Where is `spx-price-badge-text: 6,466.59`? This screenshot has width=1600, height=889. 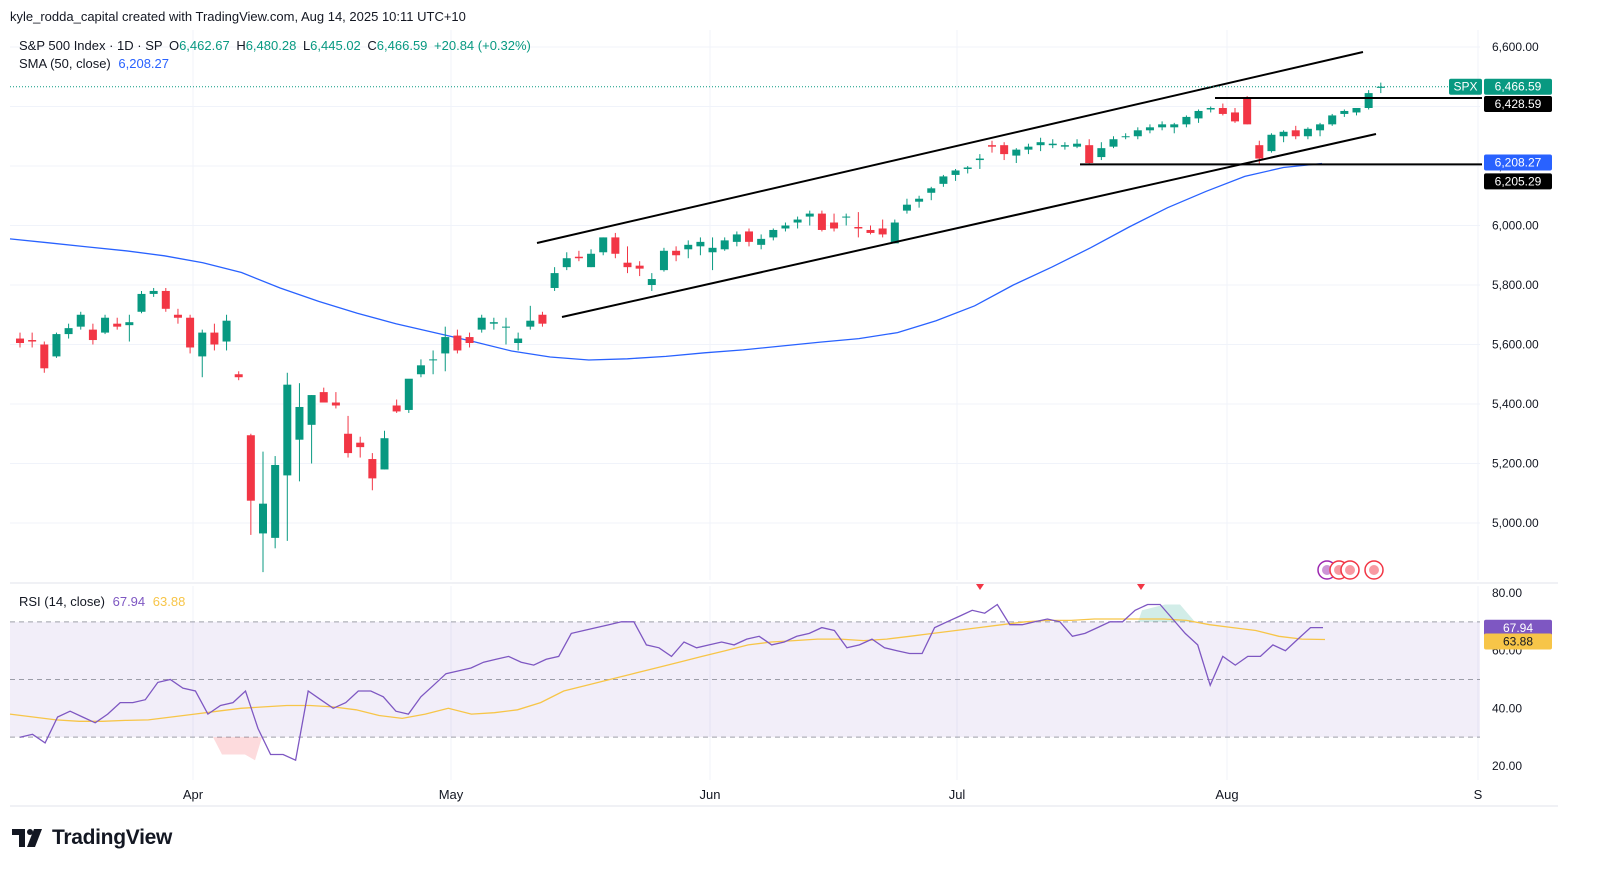
spx-price-badge-text: 6,466.59 is located at coordinates (1518, 87).